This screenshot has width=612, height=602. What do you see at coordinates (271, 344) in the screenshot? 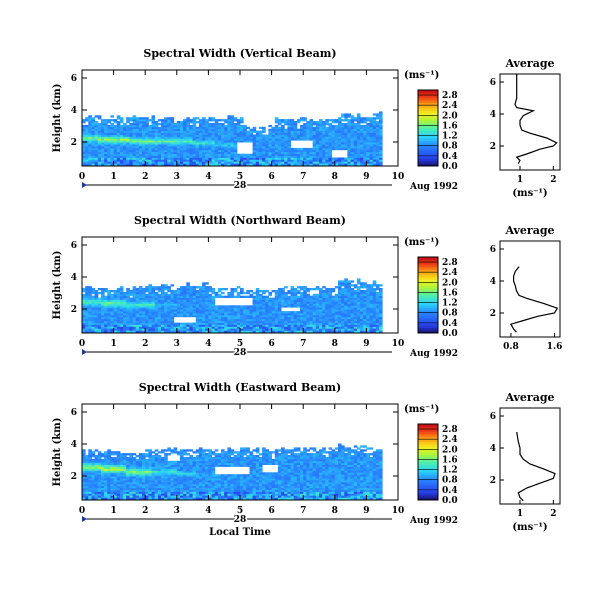
I see `x-tick-label: 6` at bounding box center [271, 344].